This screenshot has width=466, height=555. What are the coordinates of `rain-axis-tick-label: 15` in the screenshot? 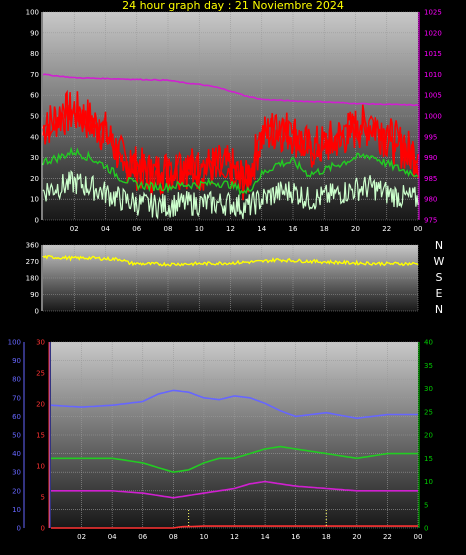 It's located at (40, 436).